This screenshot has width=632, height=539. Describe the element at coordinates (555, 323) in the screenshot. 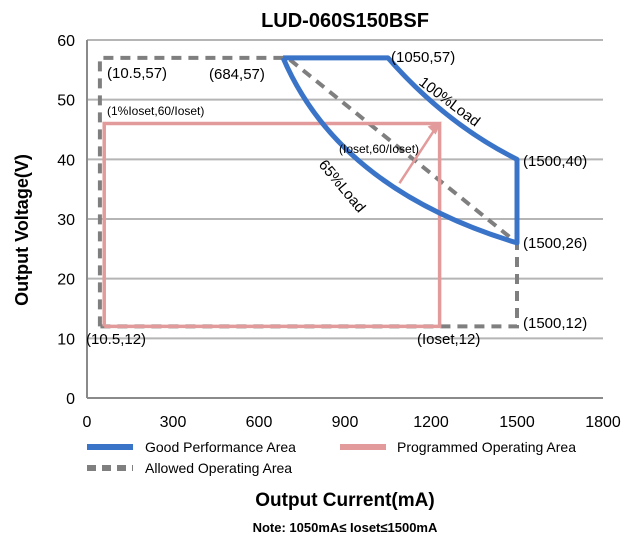

I see `annotation-label: (1500,12)` at that location.